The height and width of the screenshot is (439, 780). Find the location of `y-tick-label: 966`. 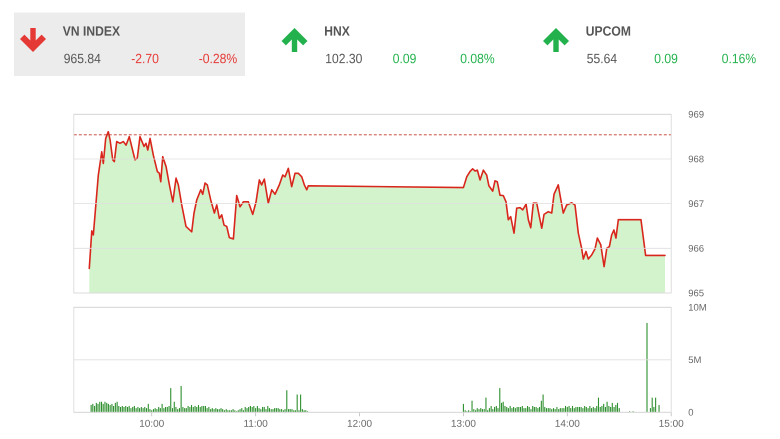

y-tick-label: 966 is located at coordinates (696, 248).